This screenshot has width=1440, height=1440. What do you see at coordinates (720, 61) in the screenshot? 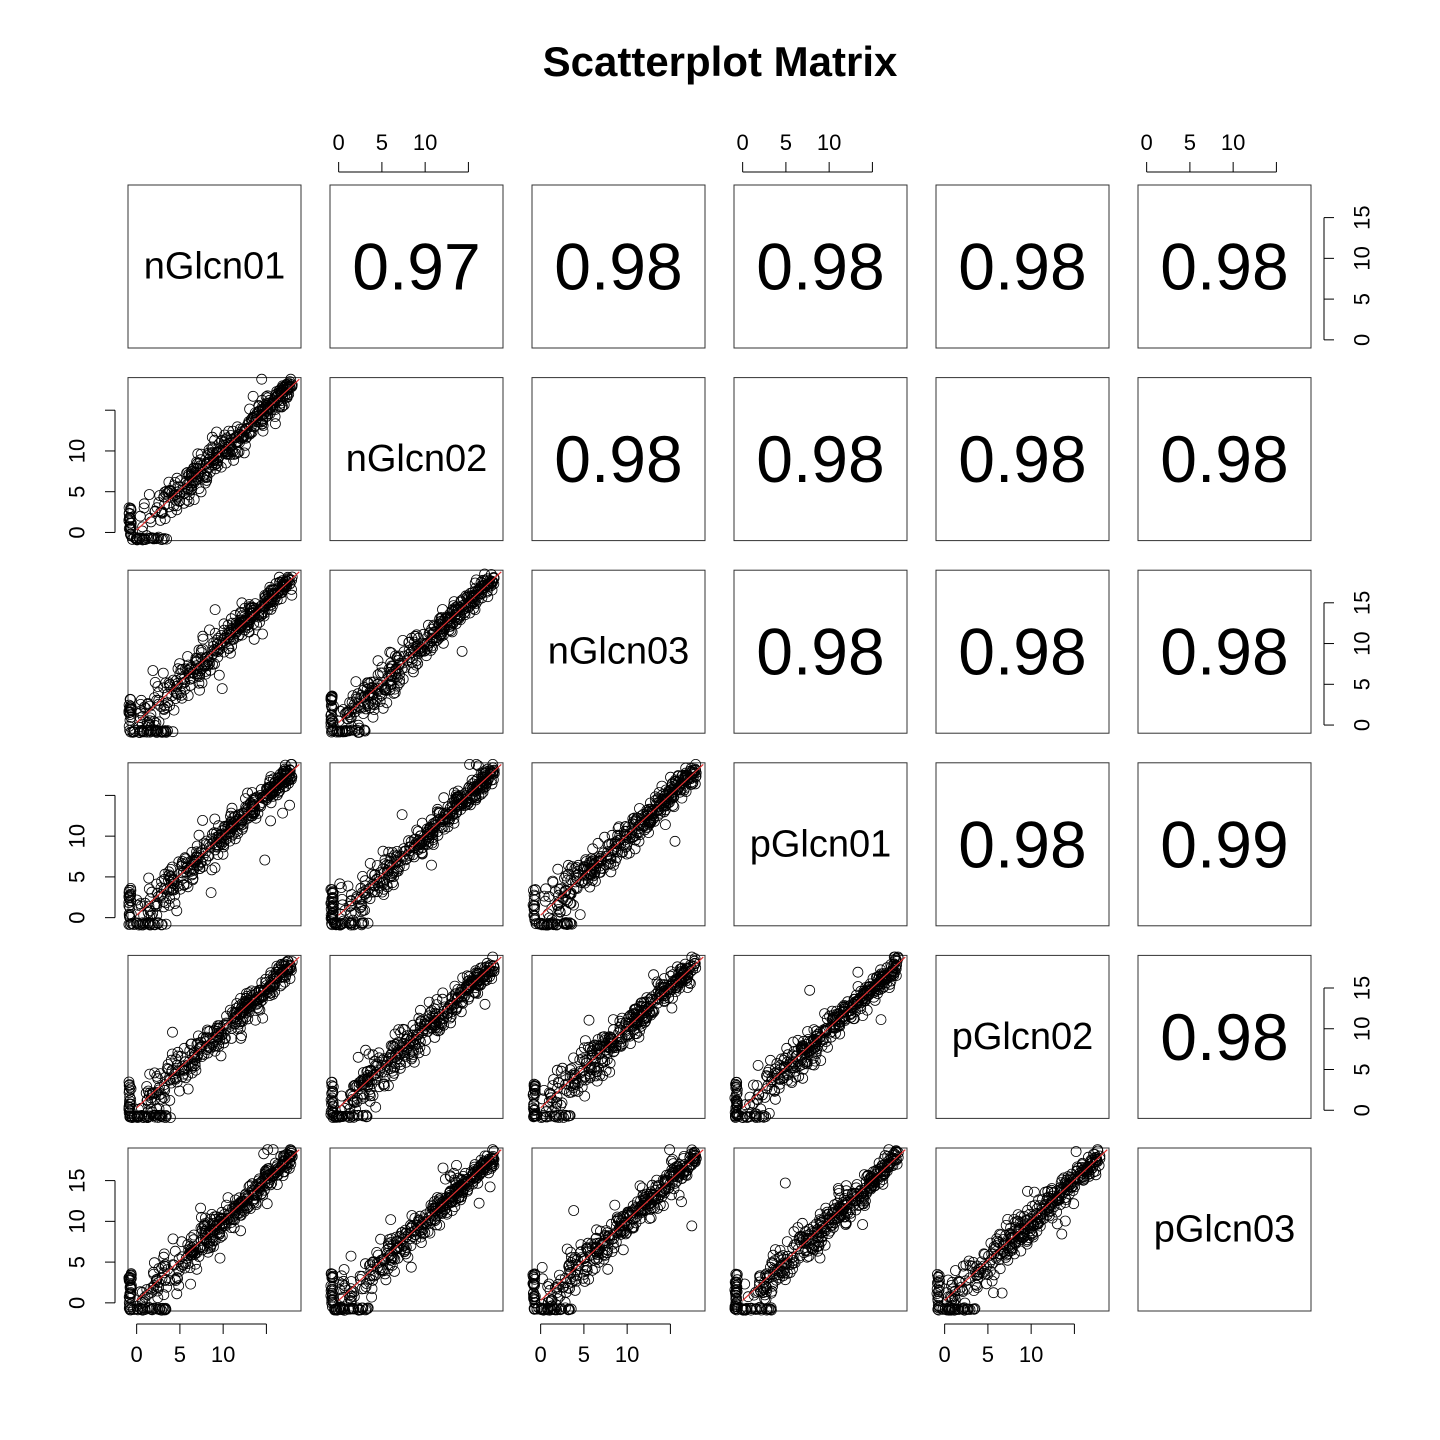
I see `chart-title: Scatterplot Matrix` at bounding box center [720, 61].